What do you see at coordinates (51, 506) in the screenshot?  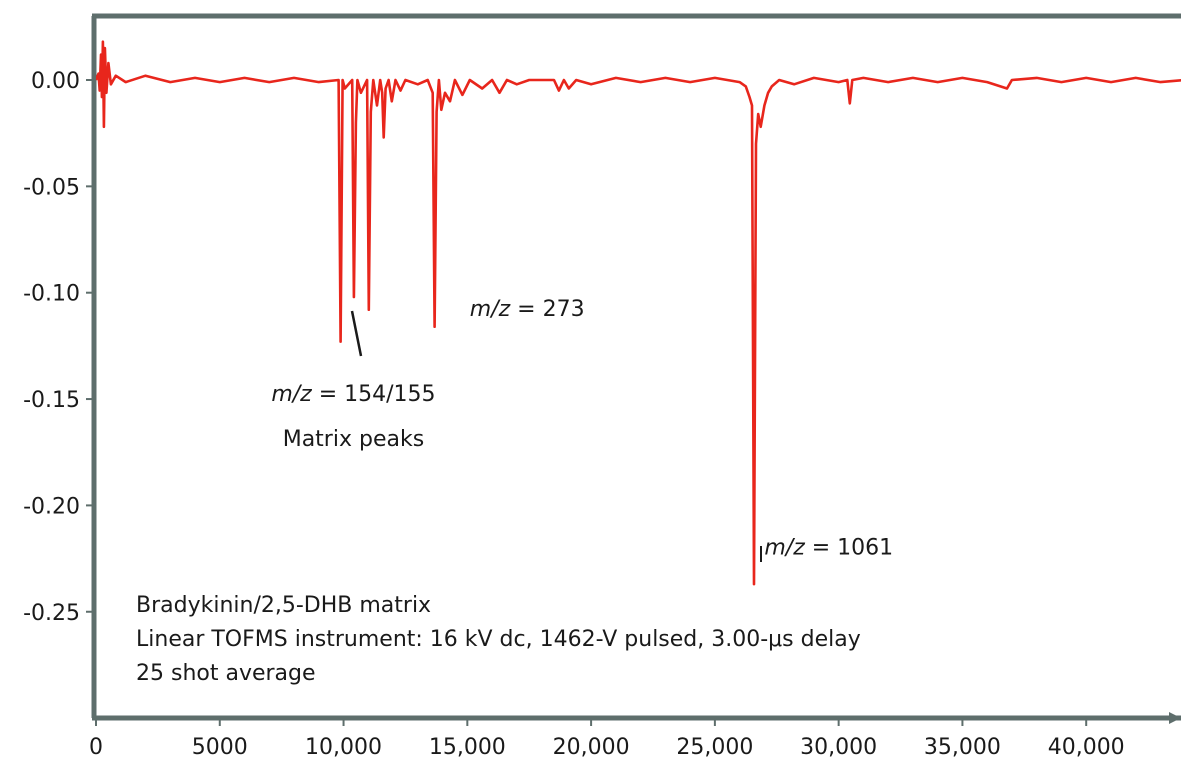 I see `y-tick-label: -0.20` at bounding box center [51, 506].